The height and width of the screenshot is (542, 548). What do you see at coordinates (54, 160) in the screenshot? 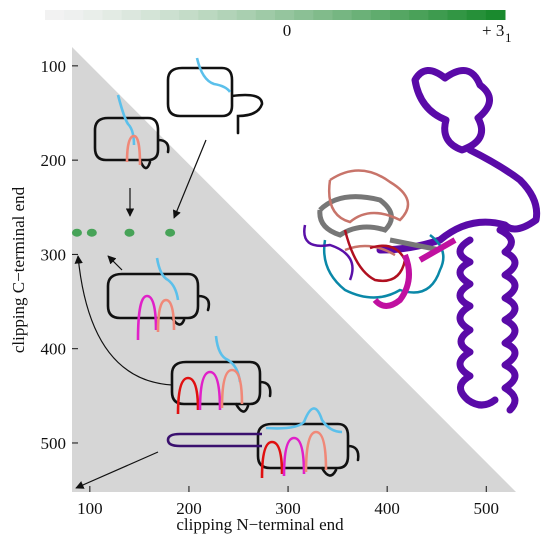
I see `y-tick-label: 200` at bounding box center [54, 160].